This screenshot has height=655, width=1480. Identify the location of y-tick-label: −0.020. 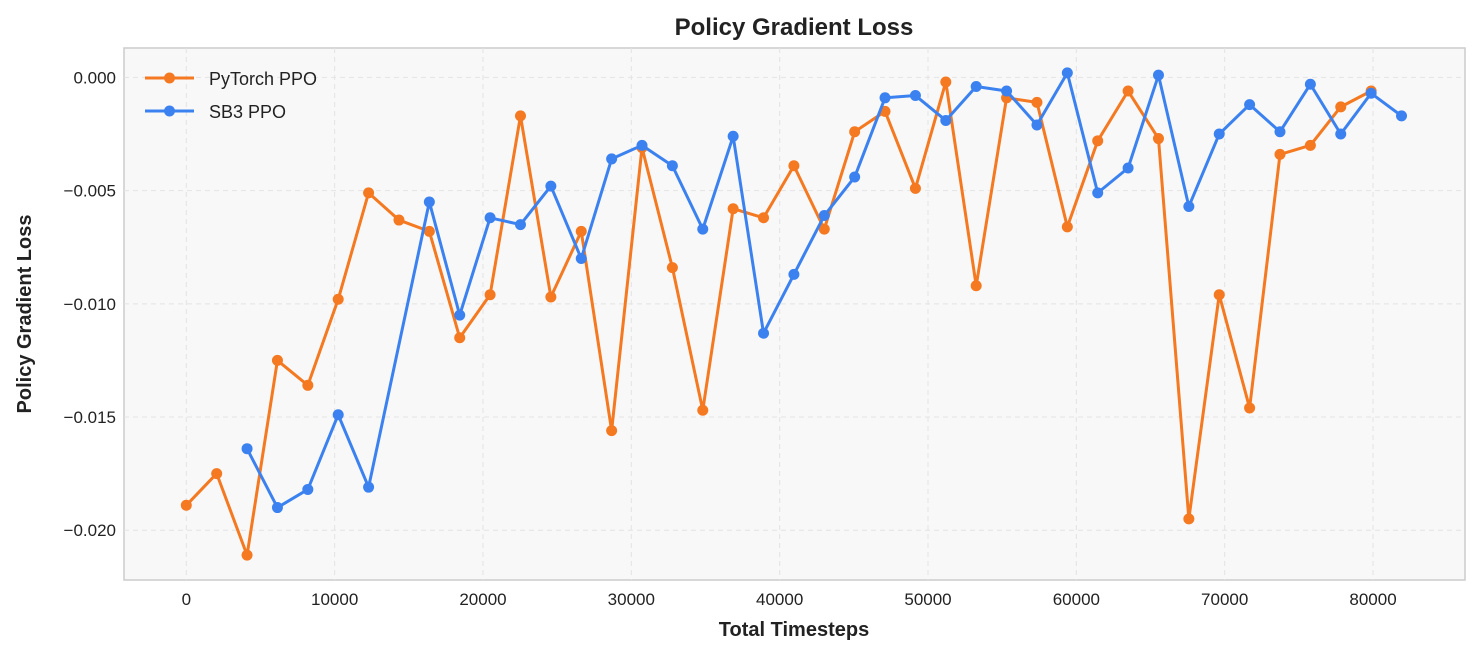
(90, 530).